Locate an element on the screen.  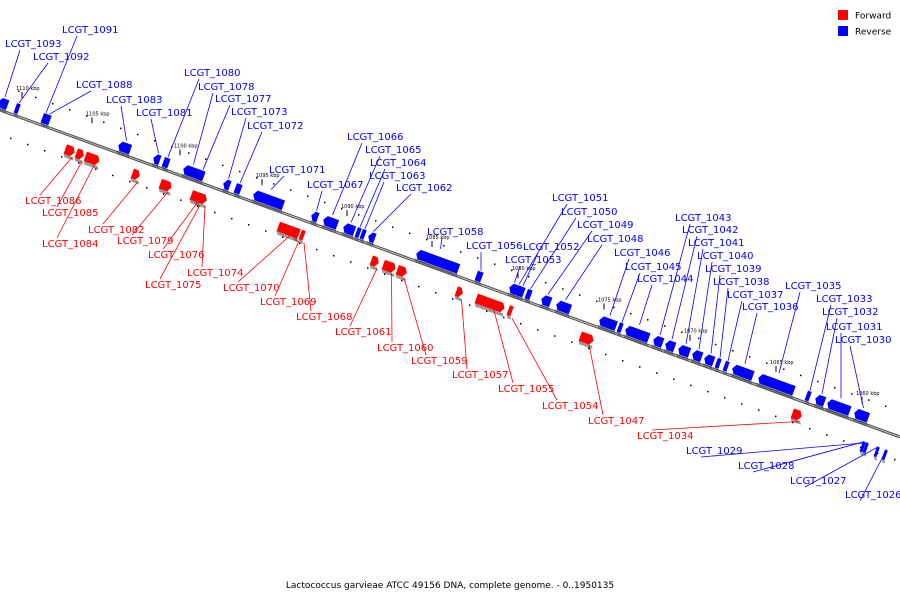
gene-label: LCGT_1052 is located at coordinates (551, 247).